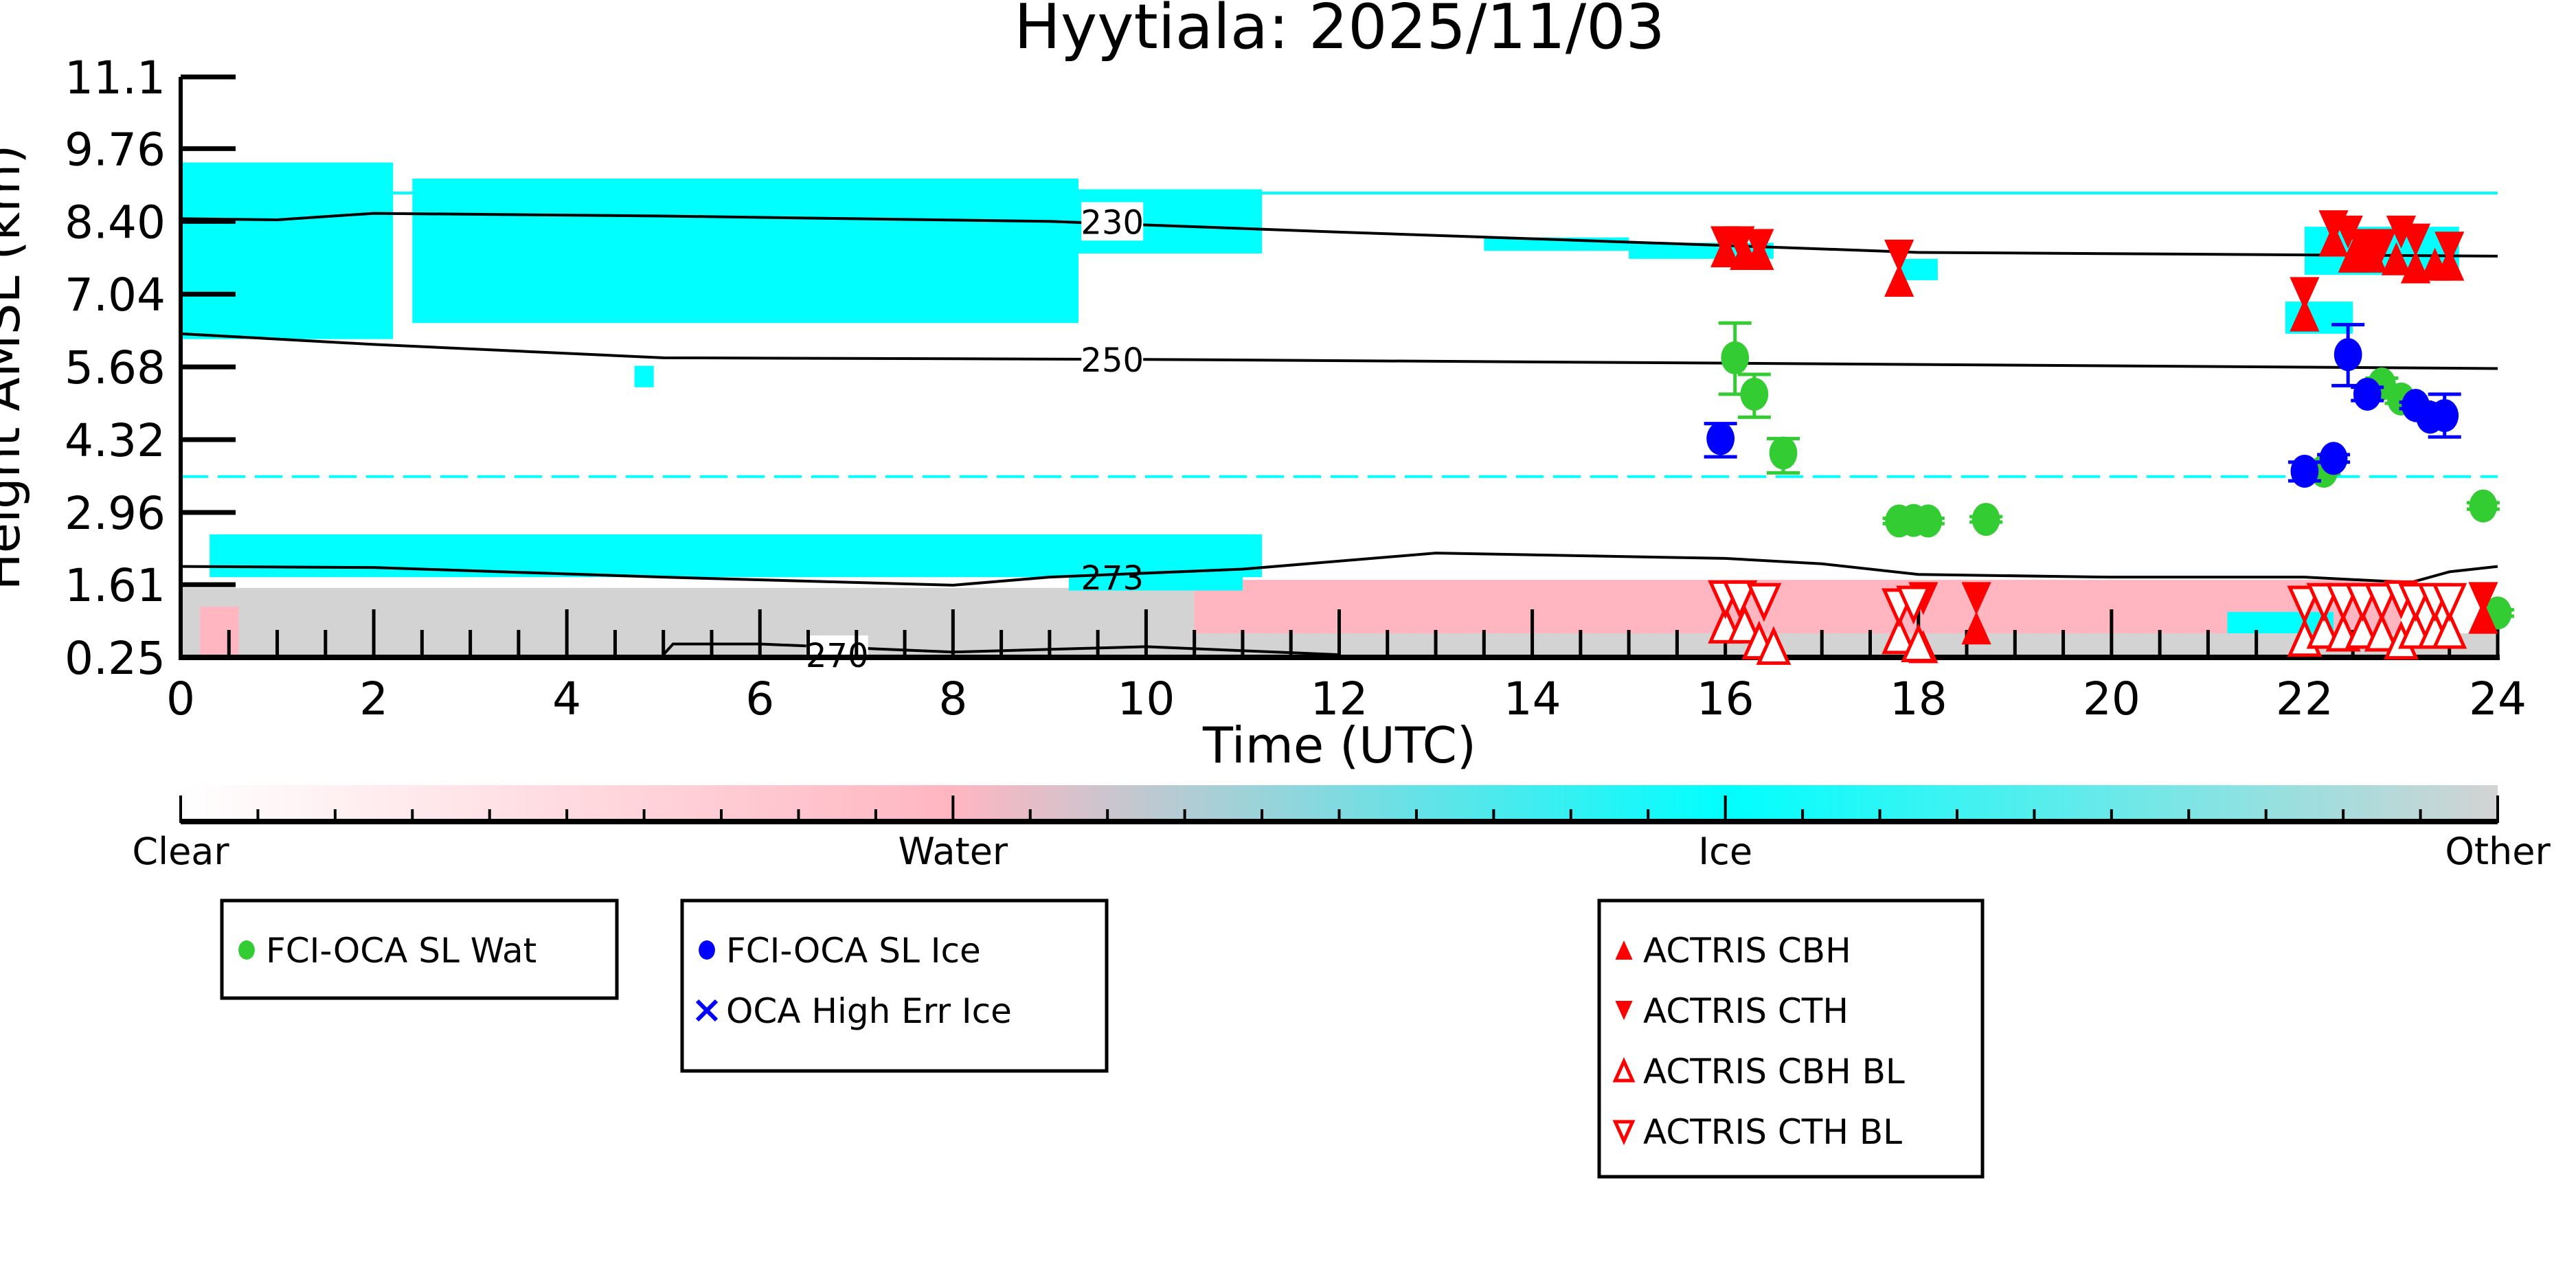 This screenshot has width=2576, height=1288. I want to click on colorbar-label-water: Water, so click(953, 851).